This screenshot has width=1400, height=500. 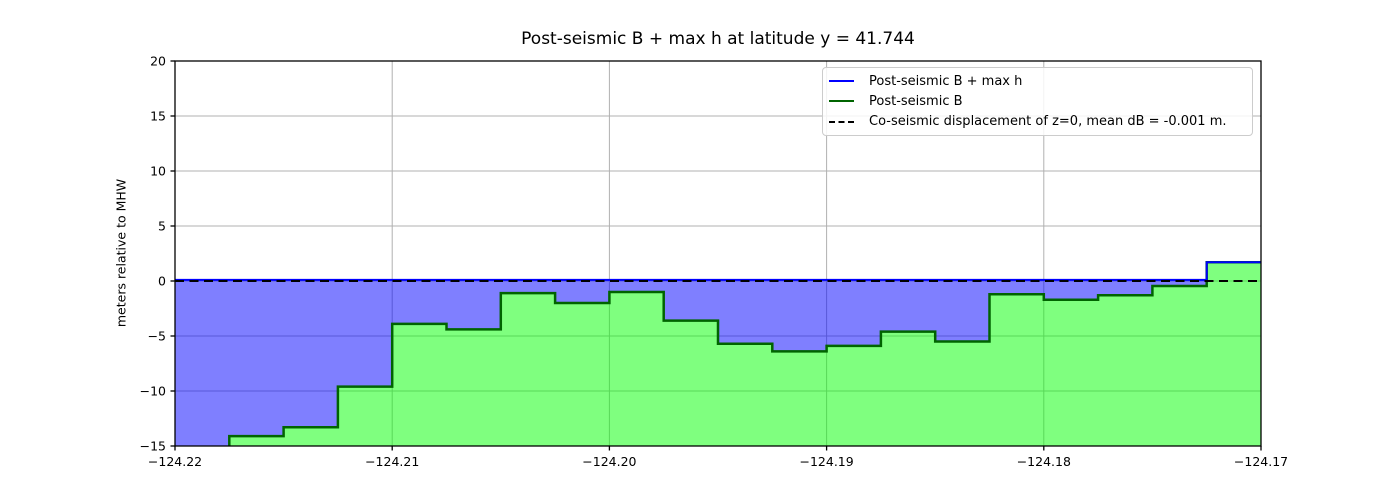 What do you see at coordinates (1044, 461) in the screenshot?
I see `x-tick-label: −124.18` at bounding box center [1044, 461].